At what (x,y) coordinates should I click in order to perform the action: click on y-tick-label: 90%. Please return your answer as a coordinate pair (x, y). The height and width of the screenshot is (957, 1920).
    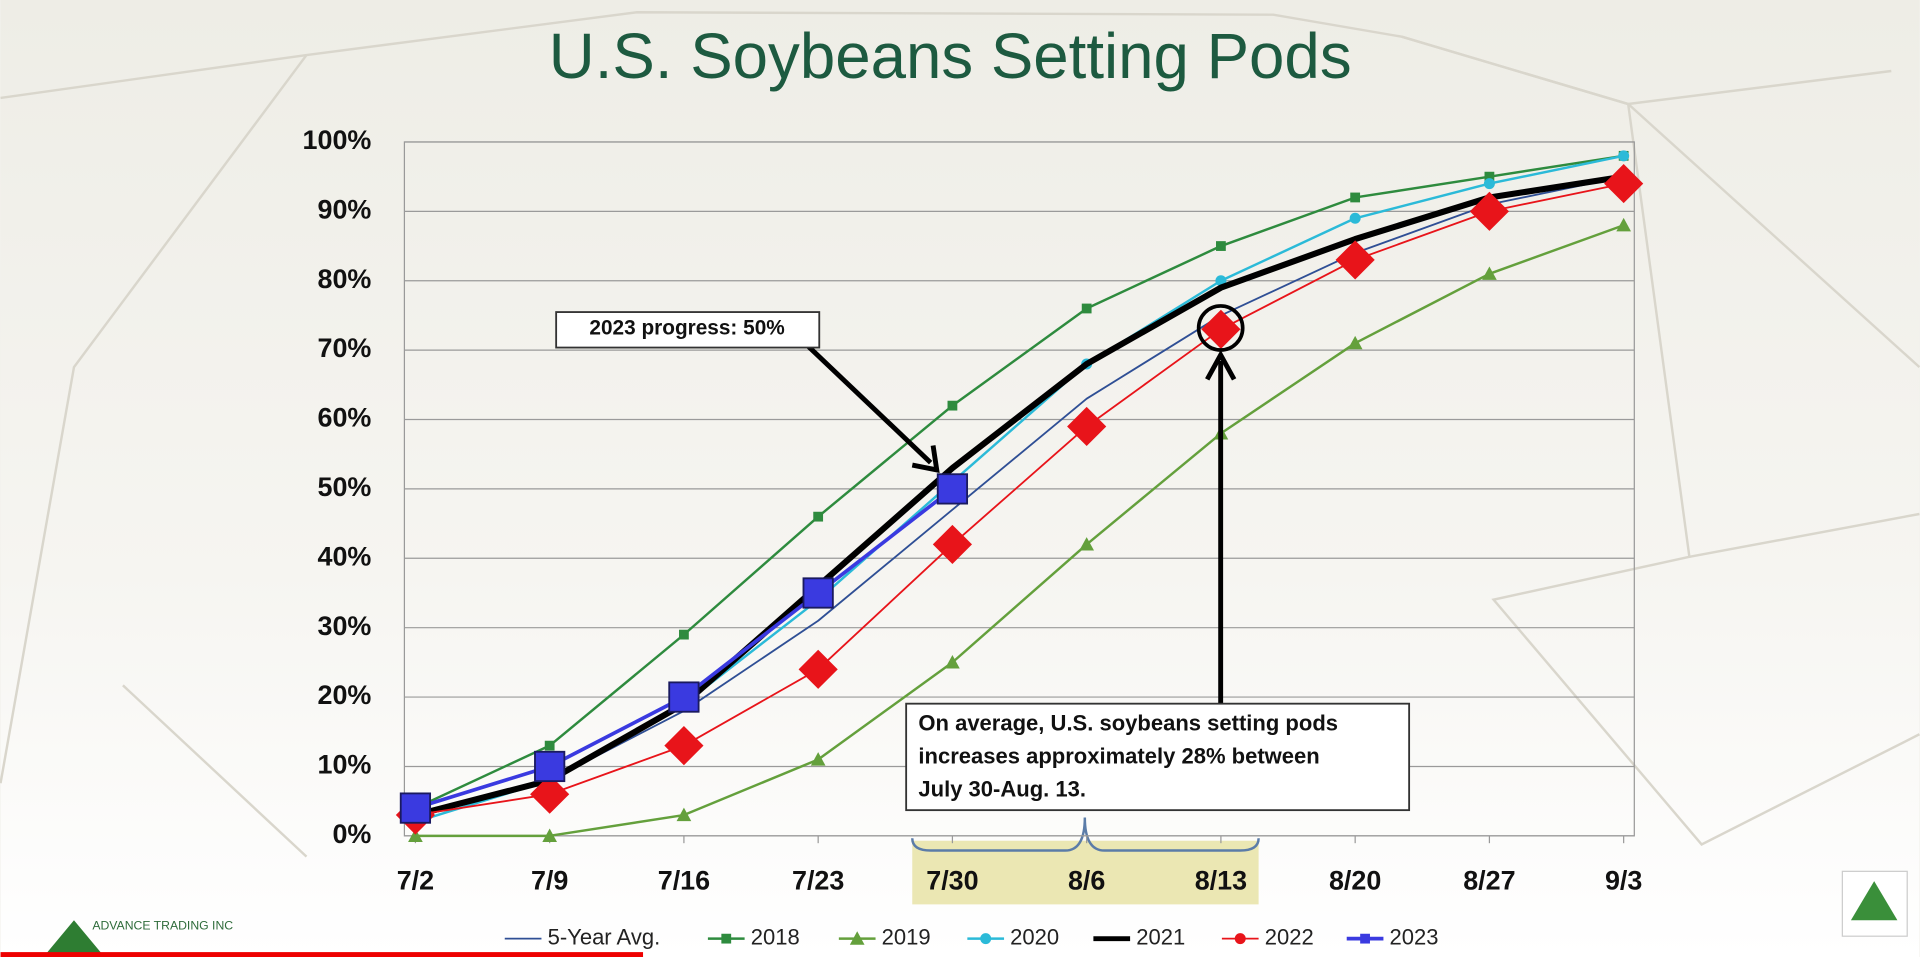
    Looking at the image, I should click on (344, 209).